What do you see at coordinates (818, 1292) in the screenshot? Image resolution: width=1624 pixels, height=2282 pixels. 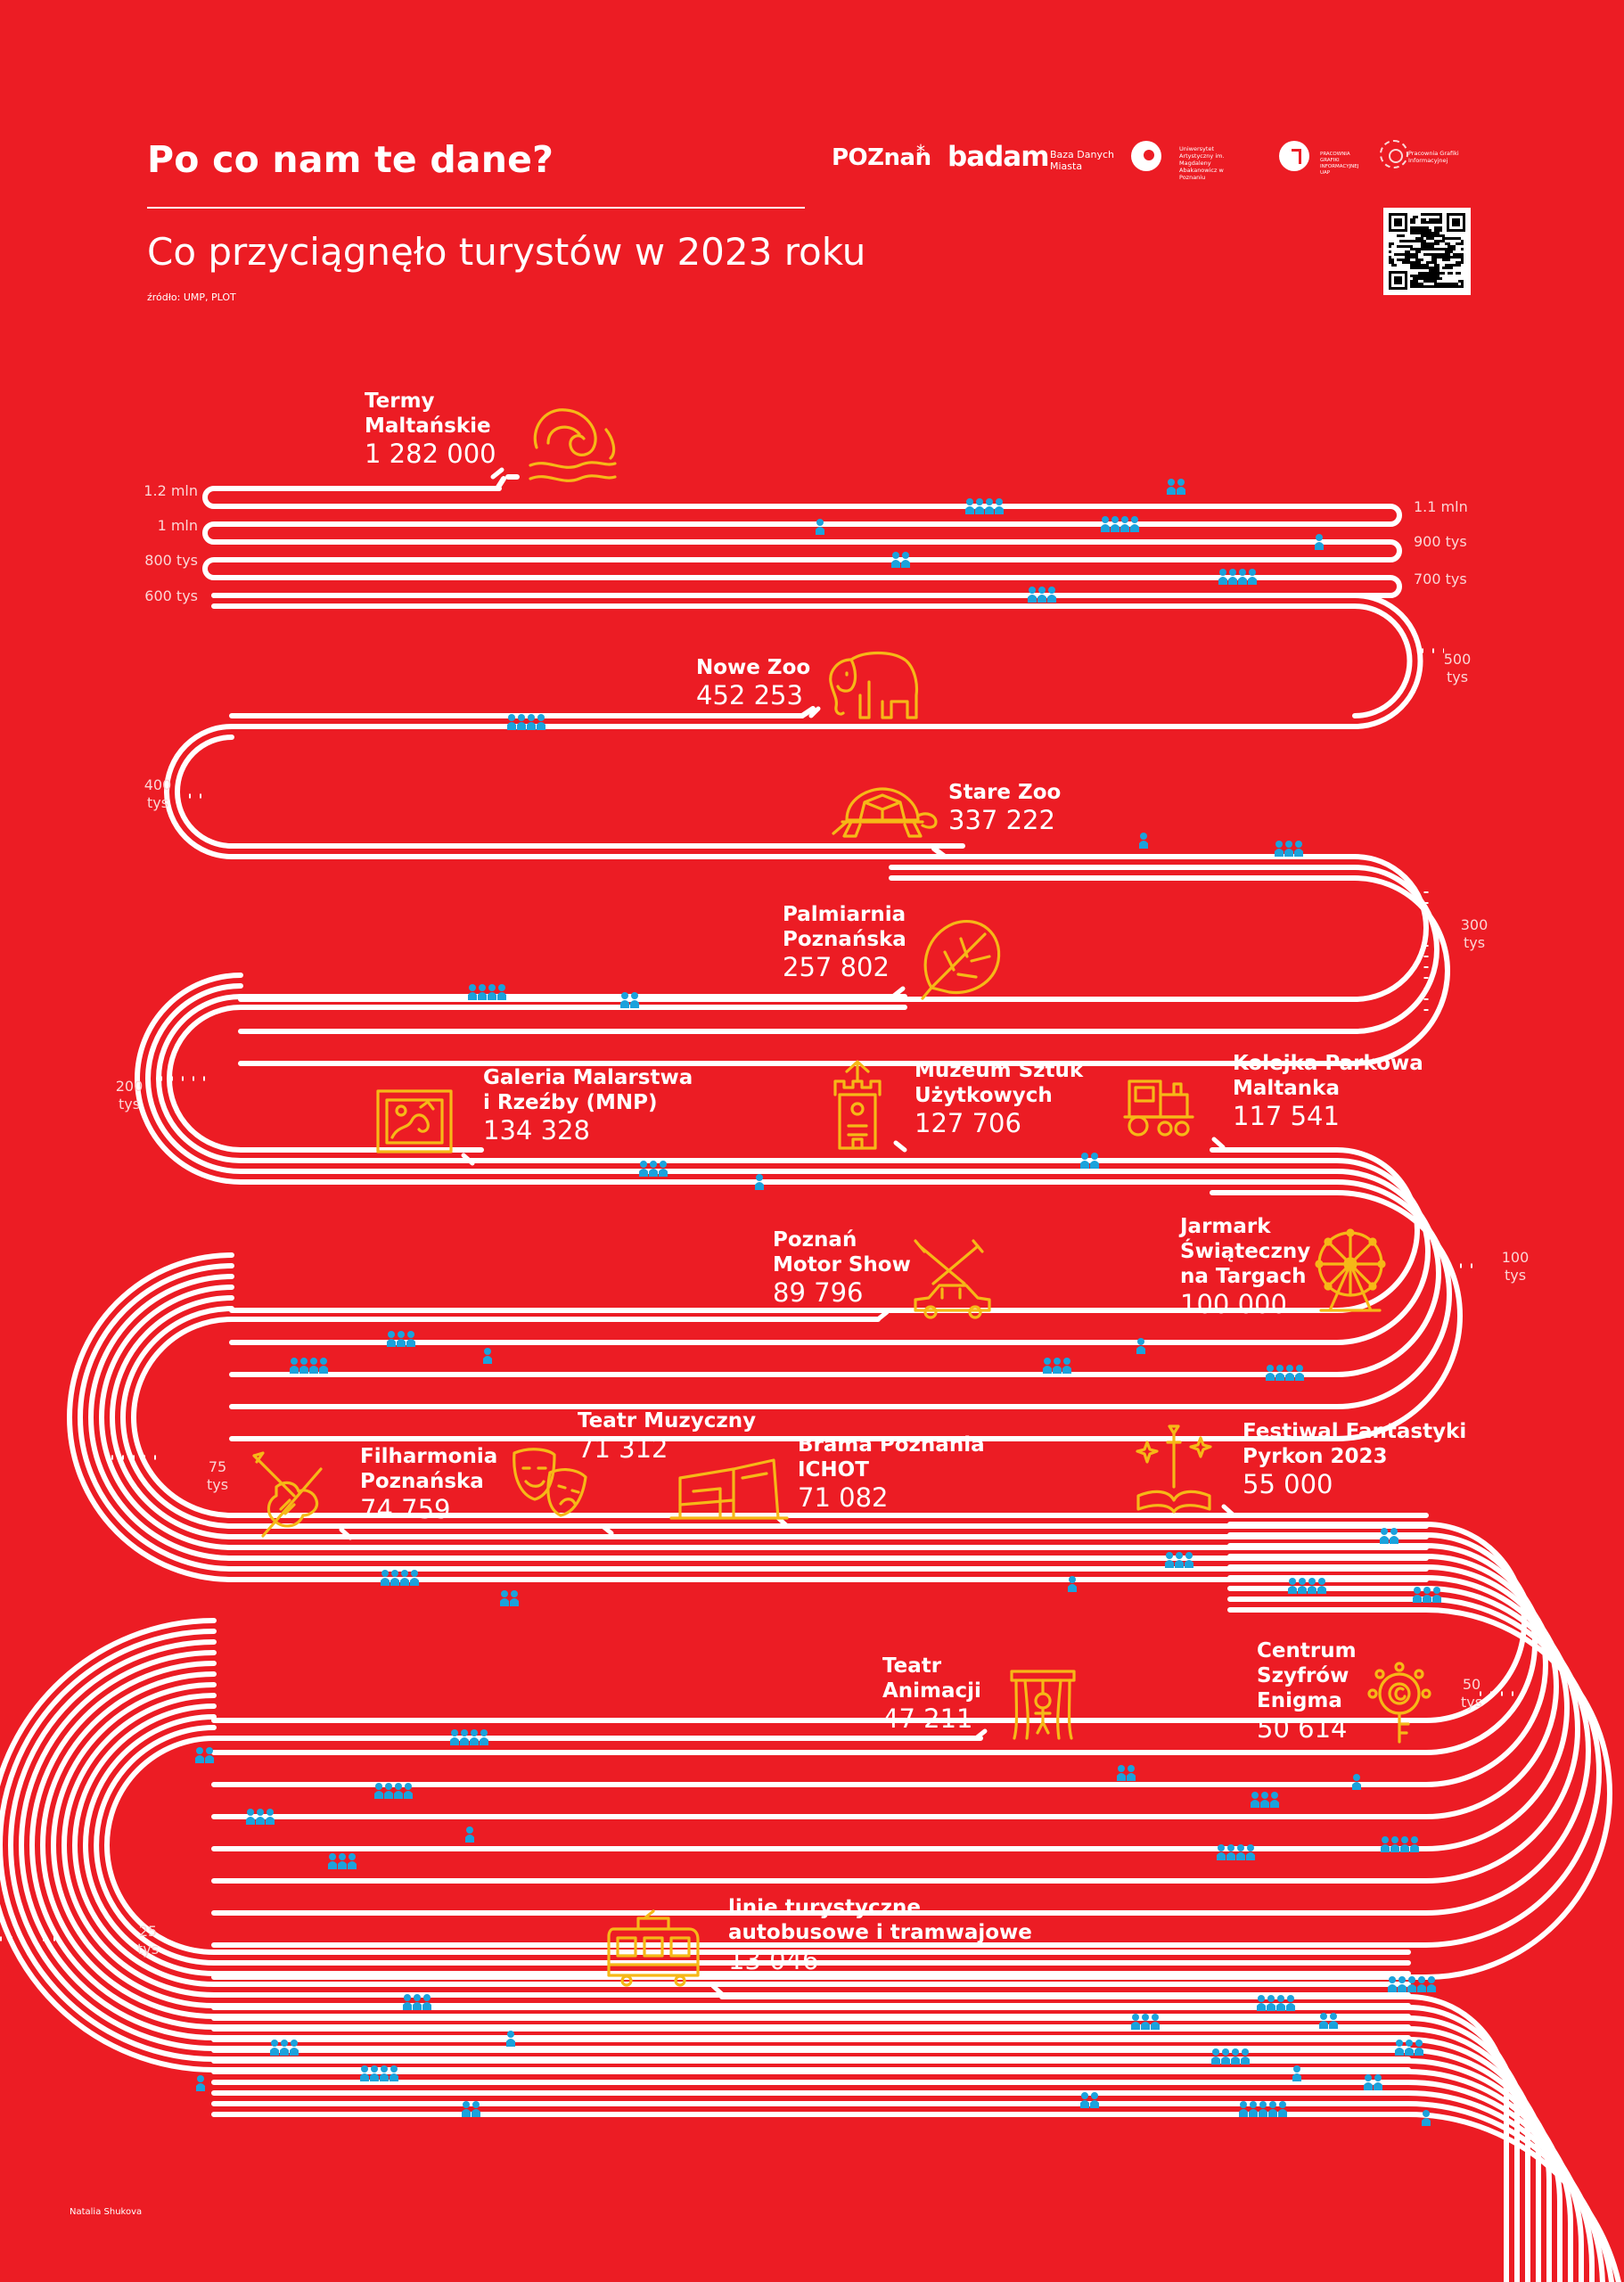 I see `attraction-value: 89 796` at bounding box center [818, 1292].